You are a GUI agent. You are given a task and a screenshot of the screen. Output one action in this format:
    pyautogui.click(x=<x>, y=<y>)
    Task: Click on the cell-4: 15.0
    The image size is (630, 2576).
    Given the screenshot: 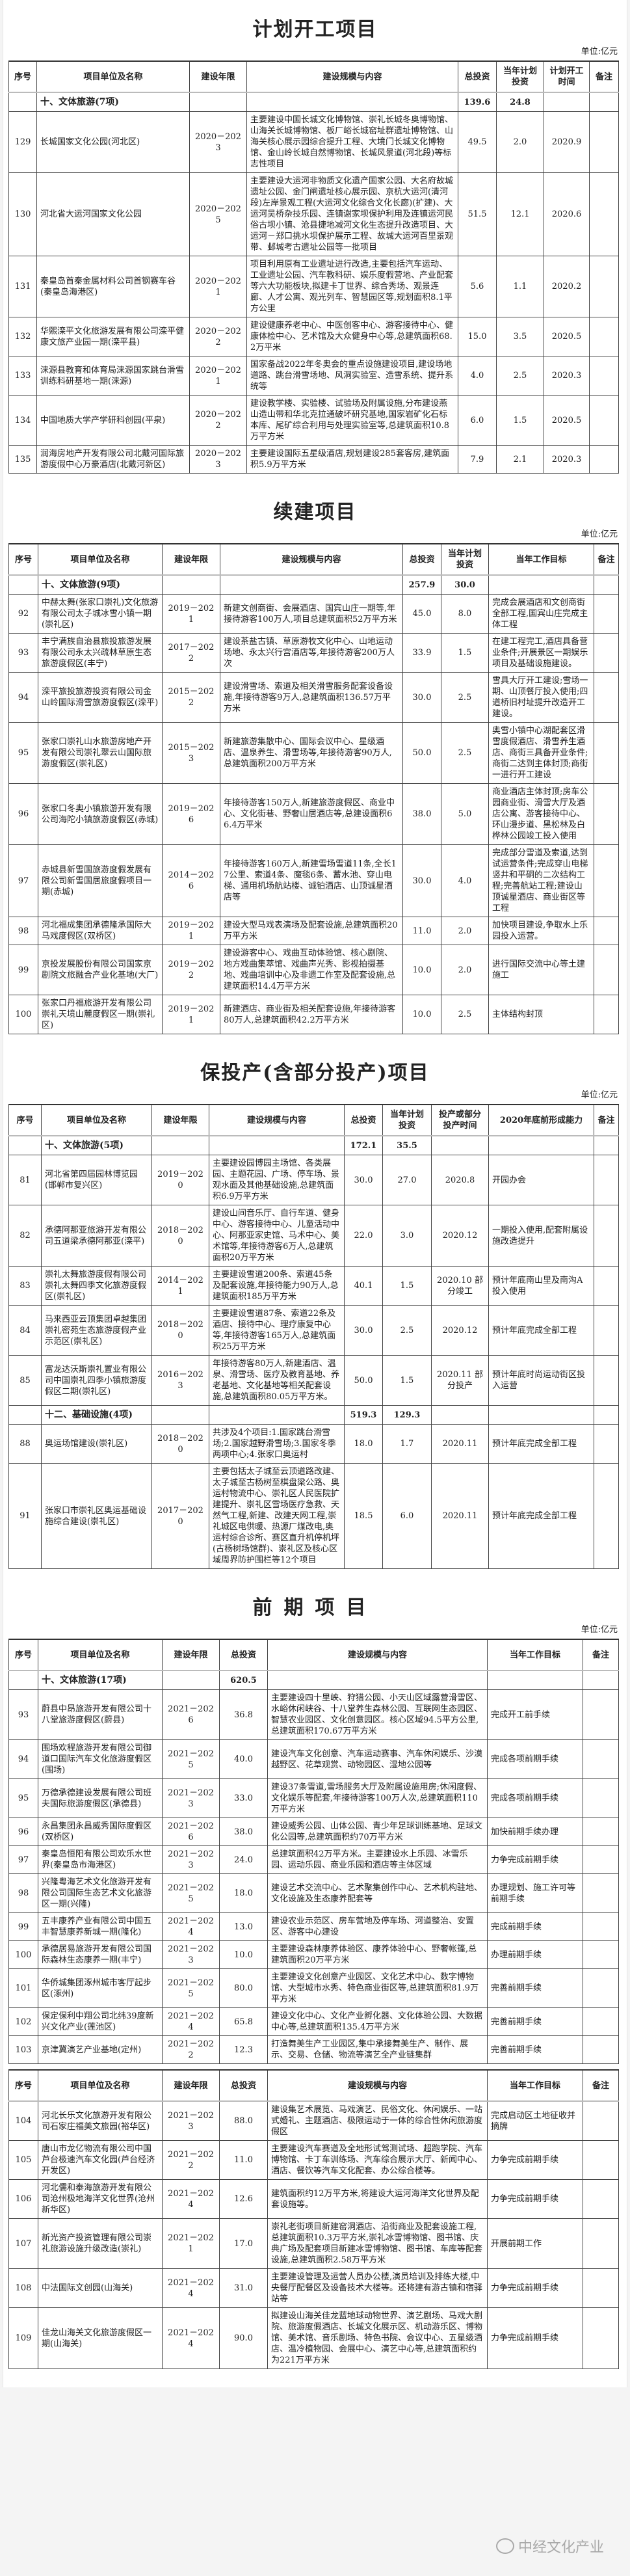 What is the action you would take?
    pyautogui.click(x=477, y=337)
    